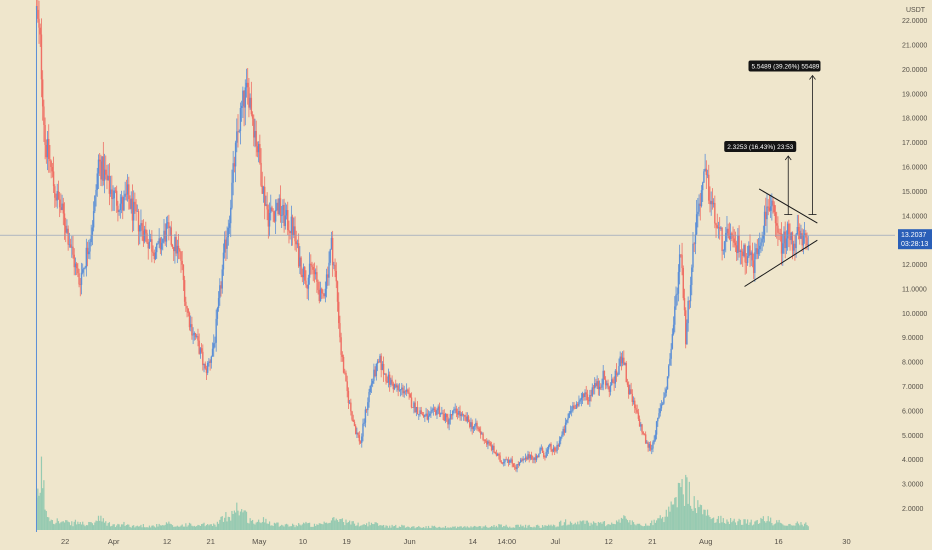 The image size is (932, 550). Describe the element at coordinates (913, 387) in the screenshot. I see `y-tick-label: 7.0000` at that location.